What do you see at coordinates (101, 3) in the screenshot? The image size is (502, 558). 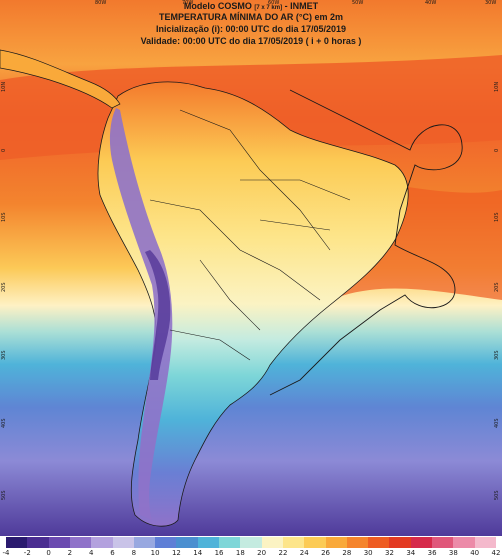 I see `longitude-label: 80W` at bounding box center [101, 3].